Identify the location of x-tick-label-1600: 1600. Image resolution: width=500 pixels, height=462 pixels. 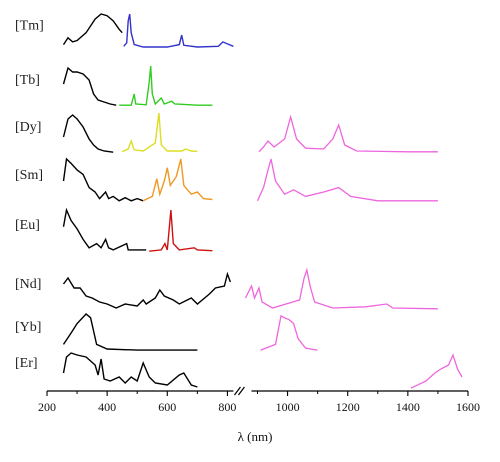
(468, 407).